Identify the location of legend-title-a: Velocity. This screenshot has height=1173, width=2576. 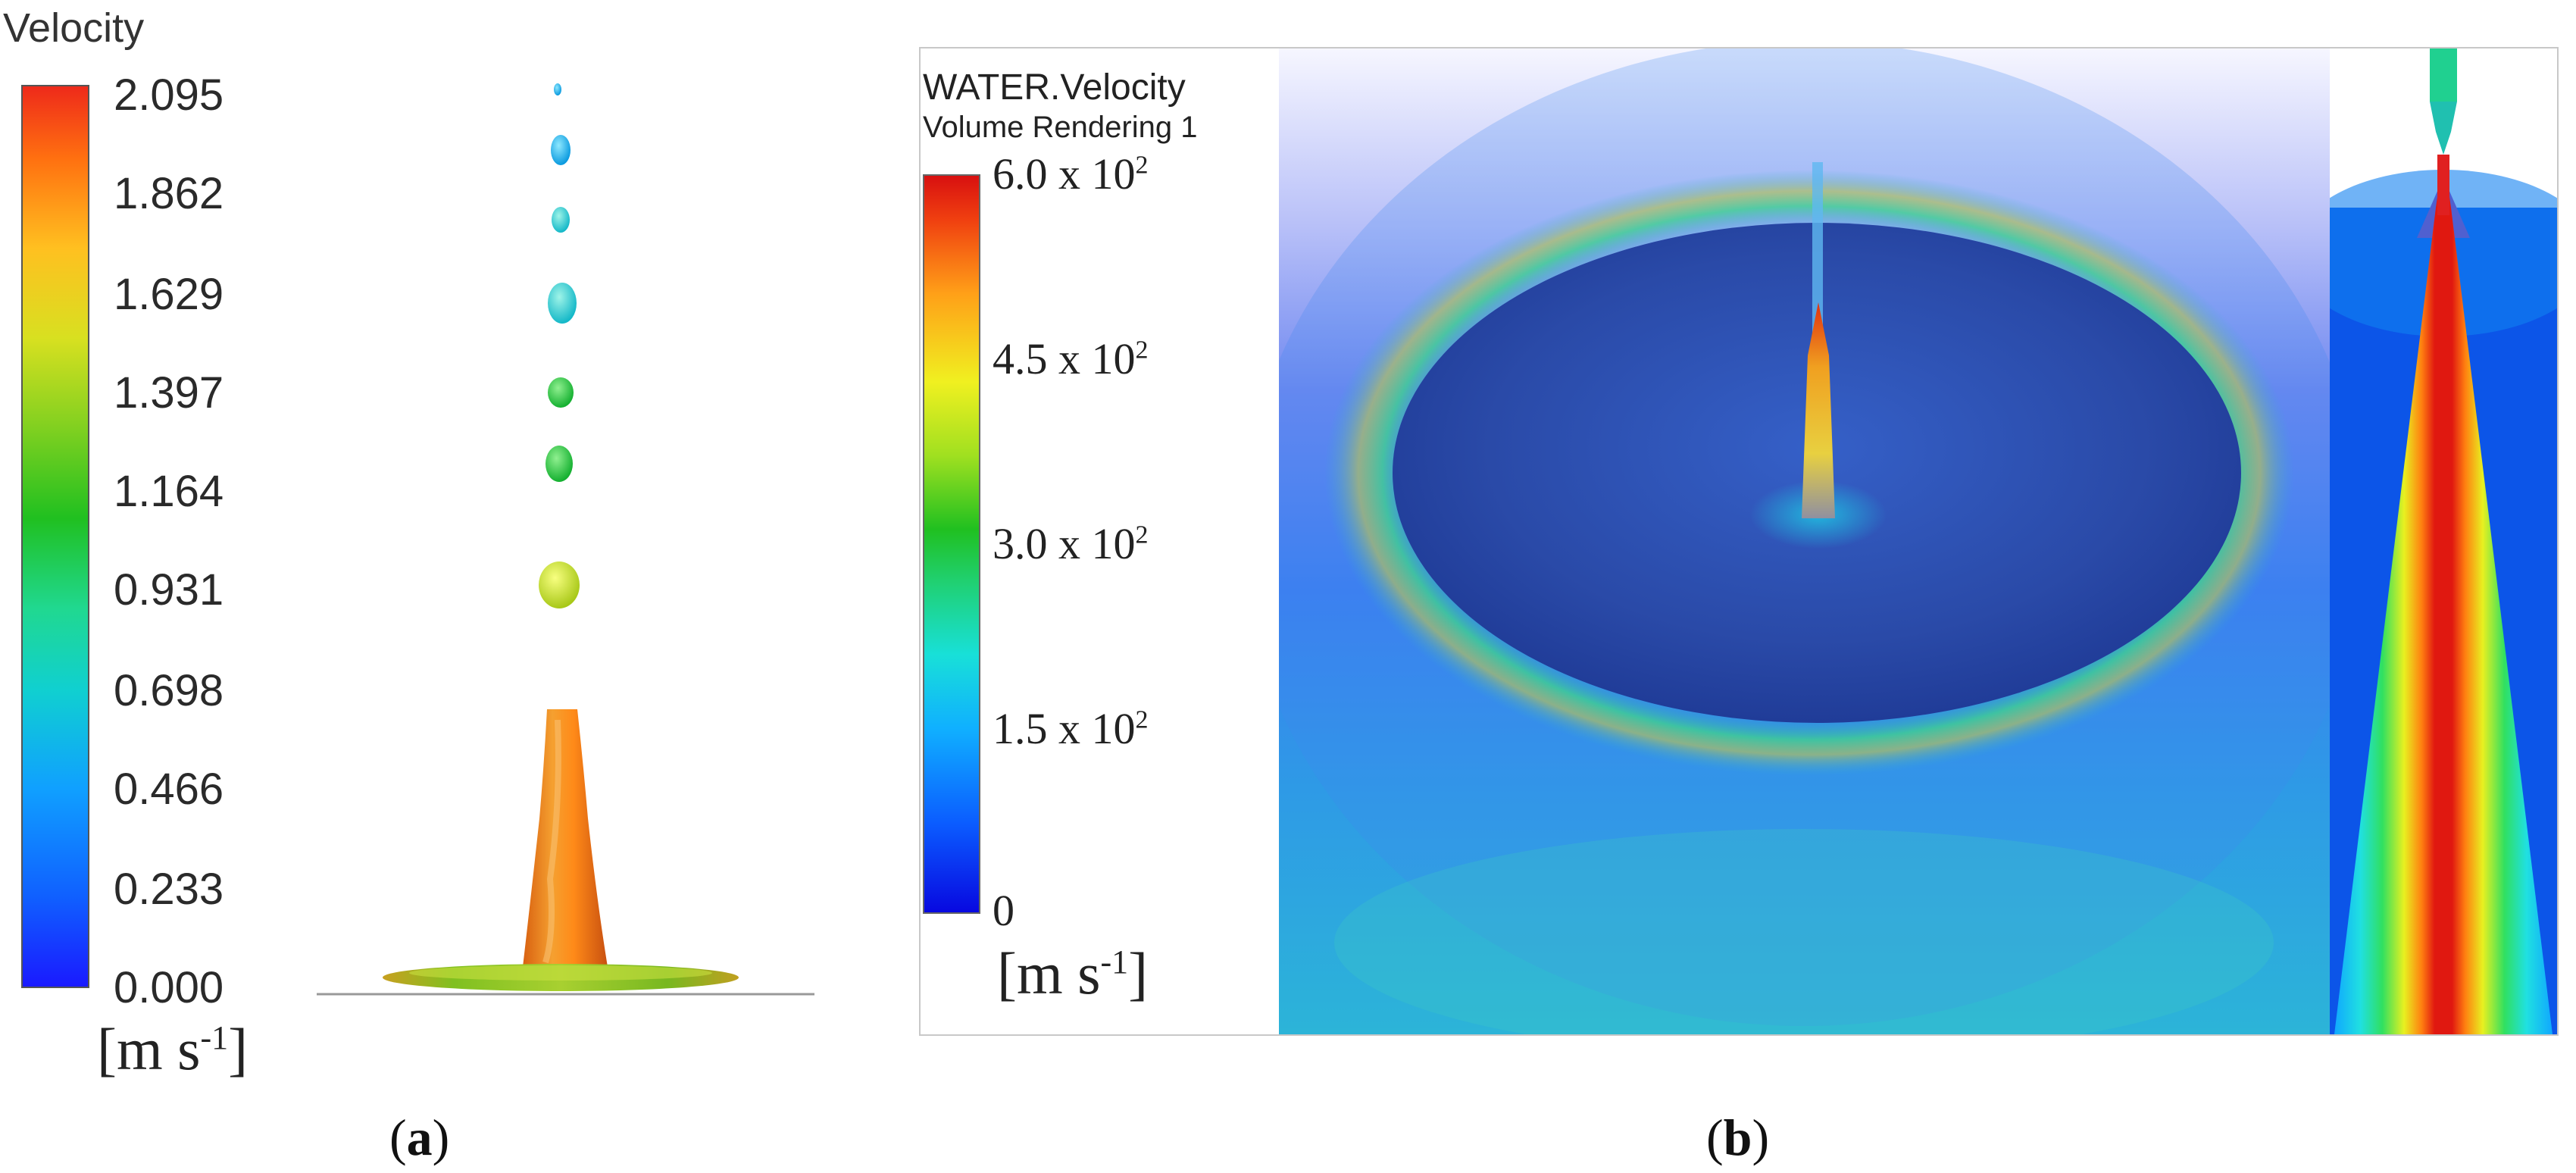
(74, 28).